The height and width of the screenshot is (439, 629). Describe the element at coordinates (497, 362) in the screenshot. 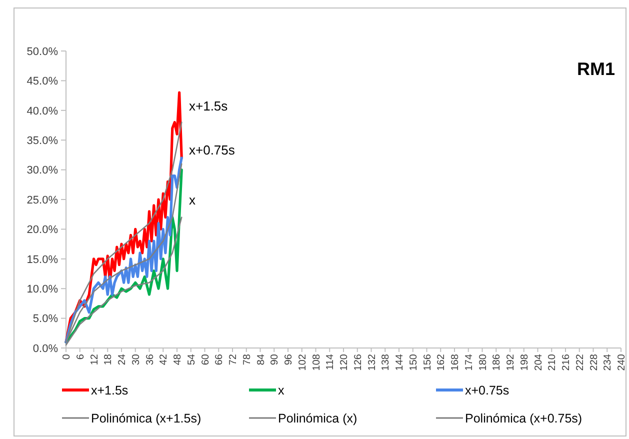

I see `x-tick-label: 186` at that location.